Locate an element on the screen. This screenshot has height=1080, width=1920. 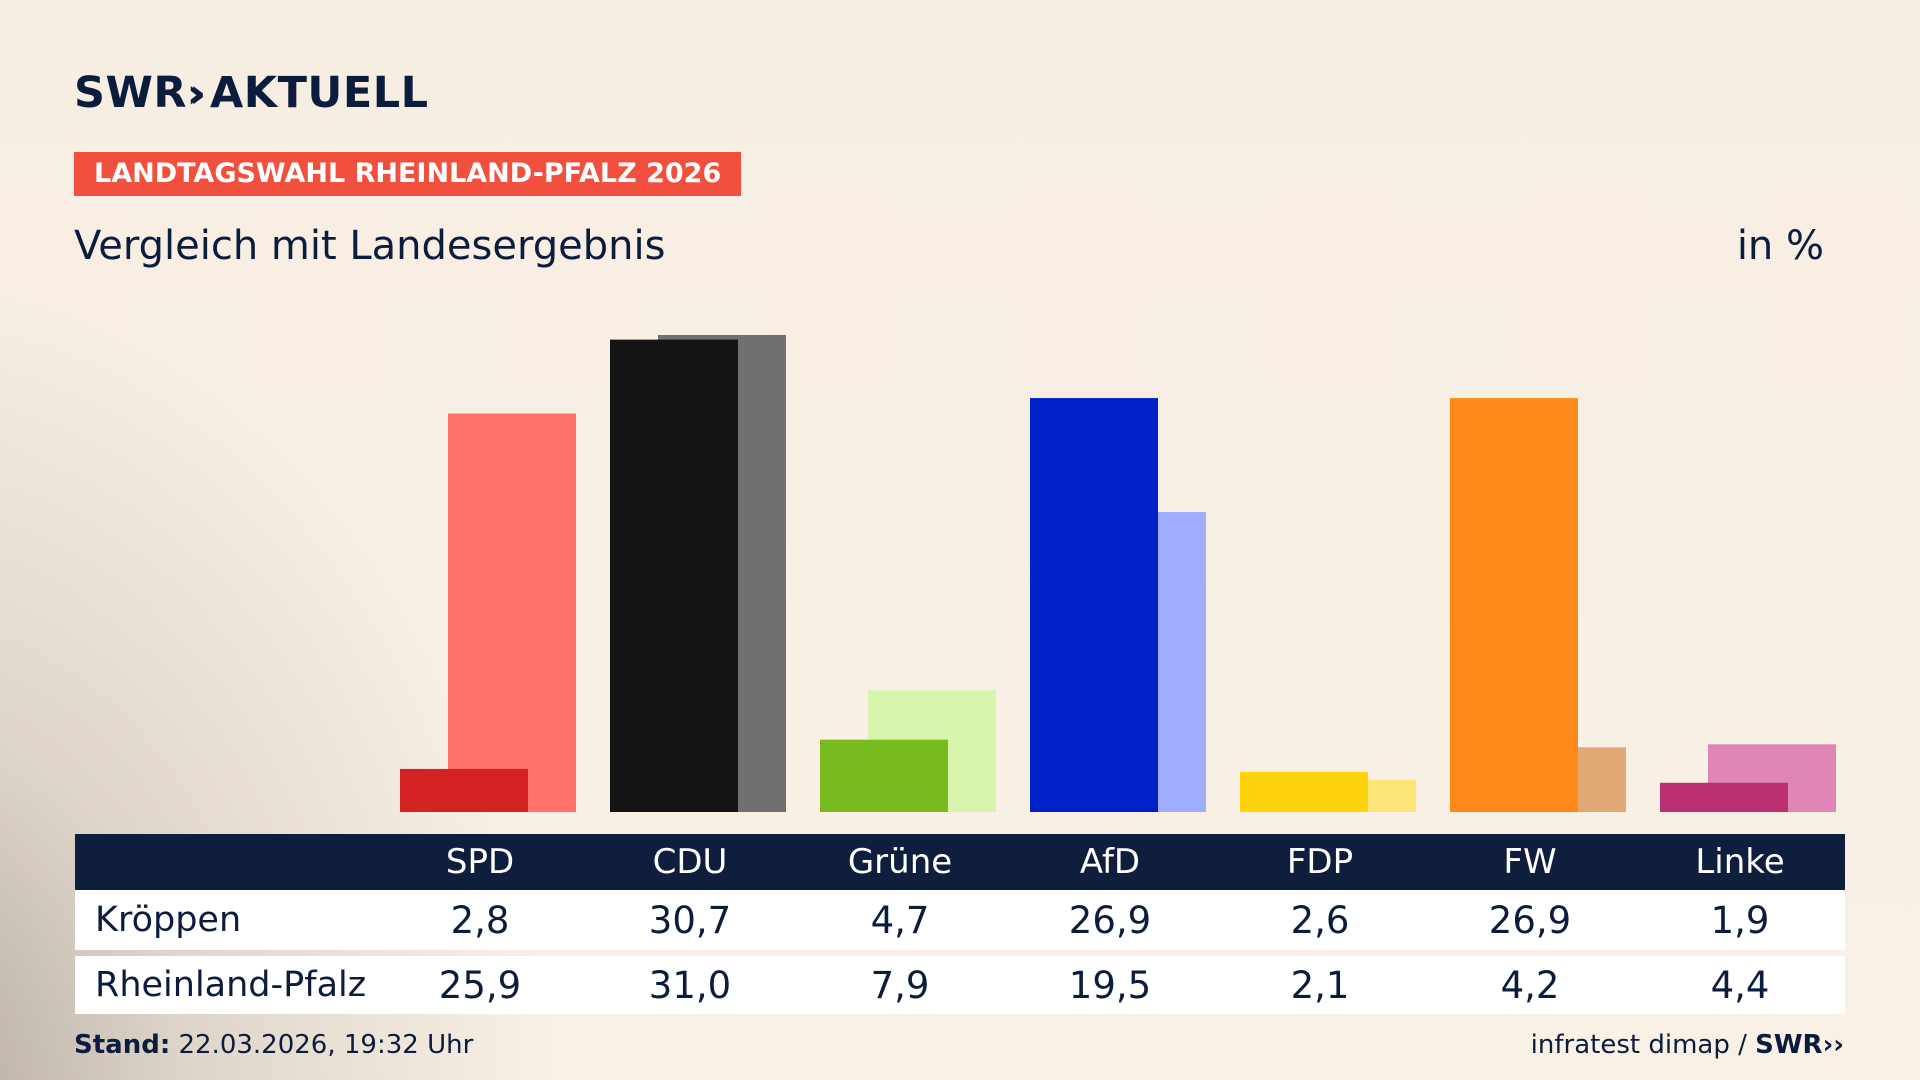
table-row: Rheinland-Pfalz 25,9 31,0 7,9 19,5 2,1 4,2 4,4 is located at coordinates (960, 985).